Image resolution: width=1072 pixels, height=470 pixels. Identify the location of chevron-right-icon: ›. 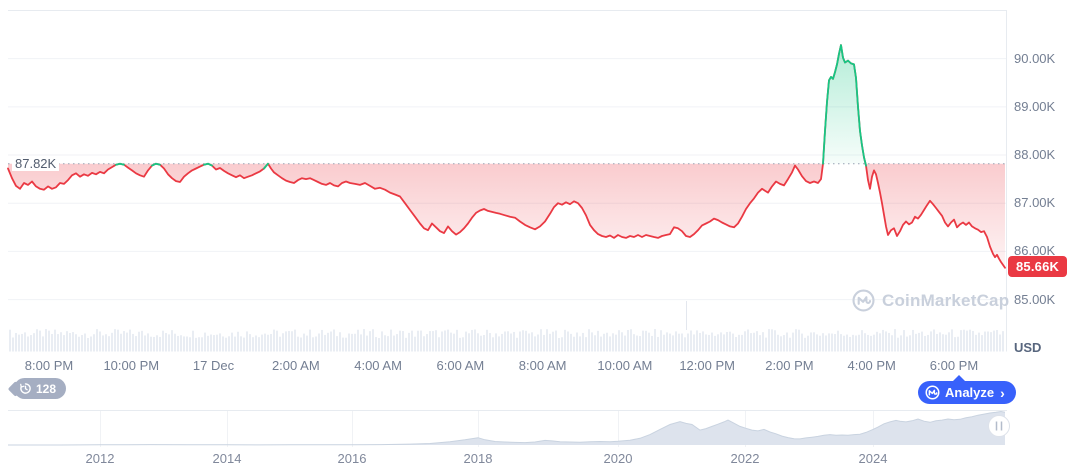
(1002, 392).